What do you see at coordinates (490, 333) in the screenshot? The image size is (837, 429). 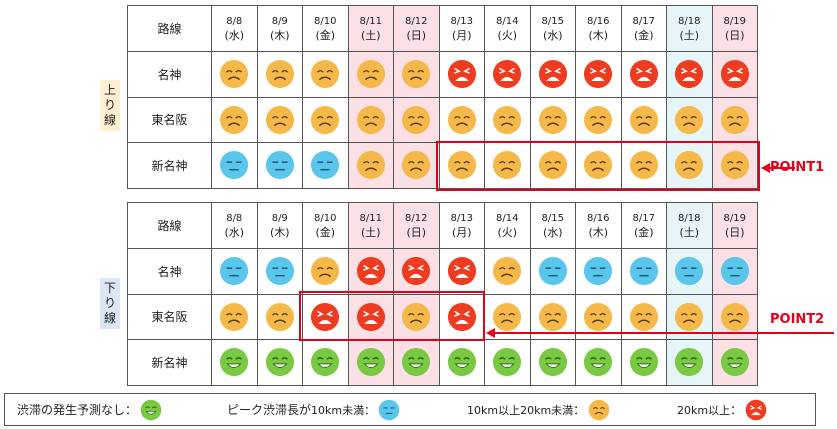 I see `point2-arrow-head` at bounding box center [490, 333].